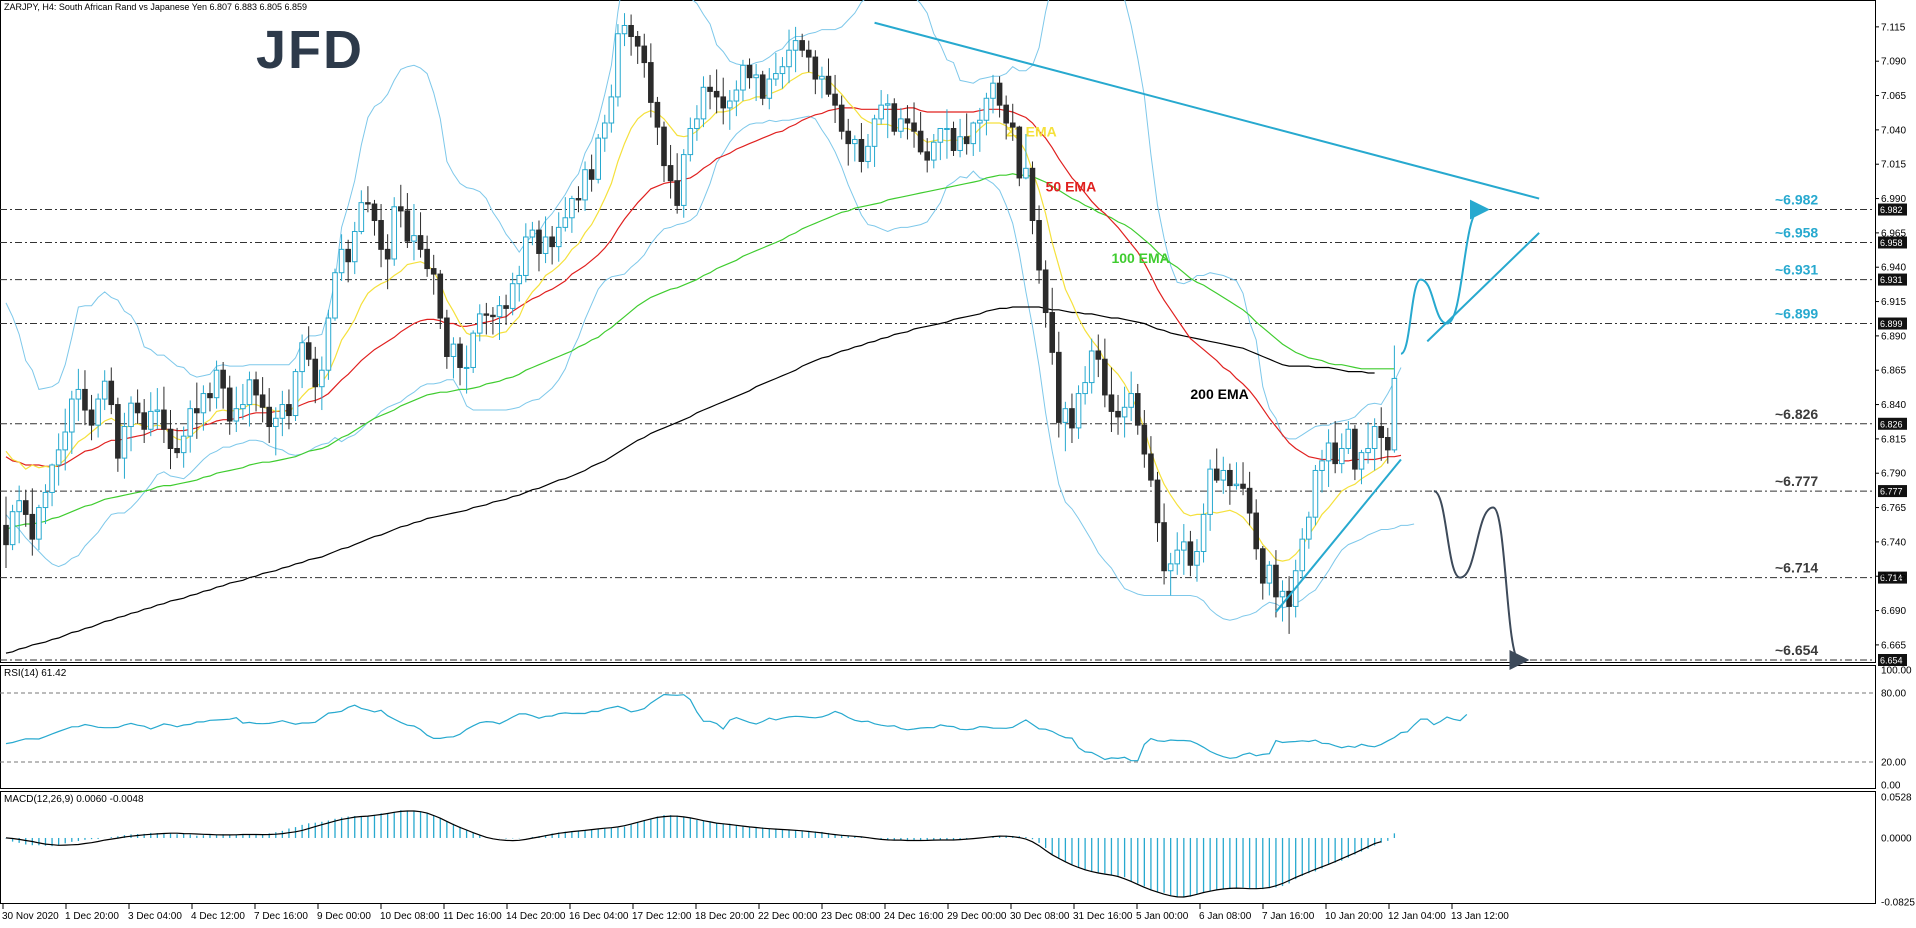 The image size is (1916, 928). Describe the element at coordinates (1444, 277) in the screenshot. I see `bullish-scenario-arrow` at that location.